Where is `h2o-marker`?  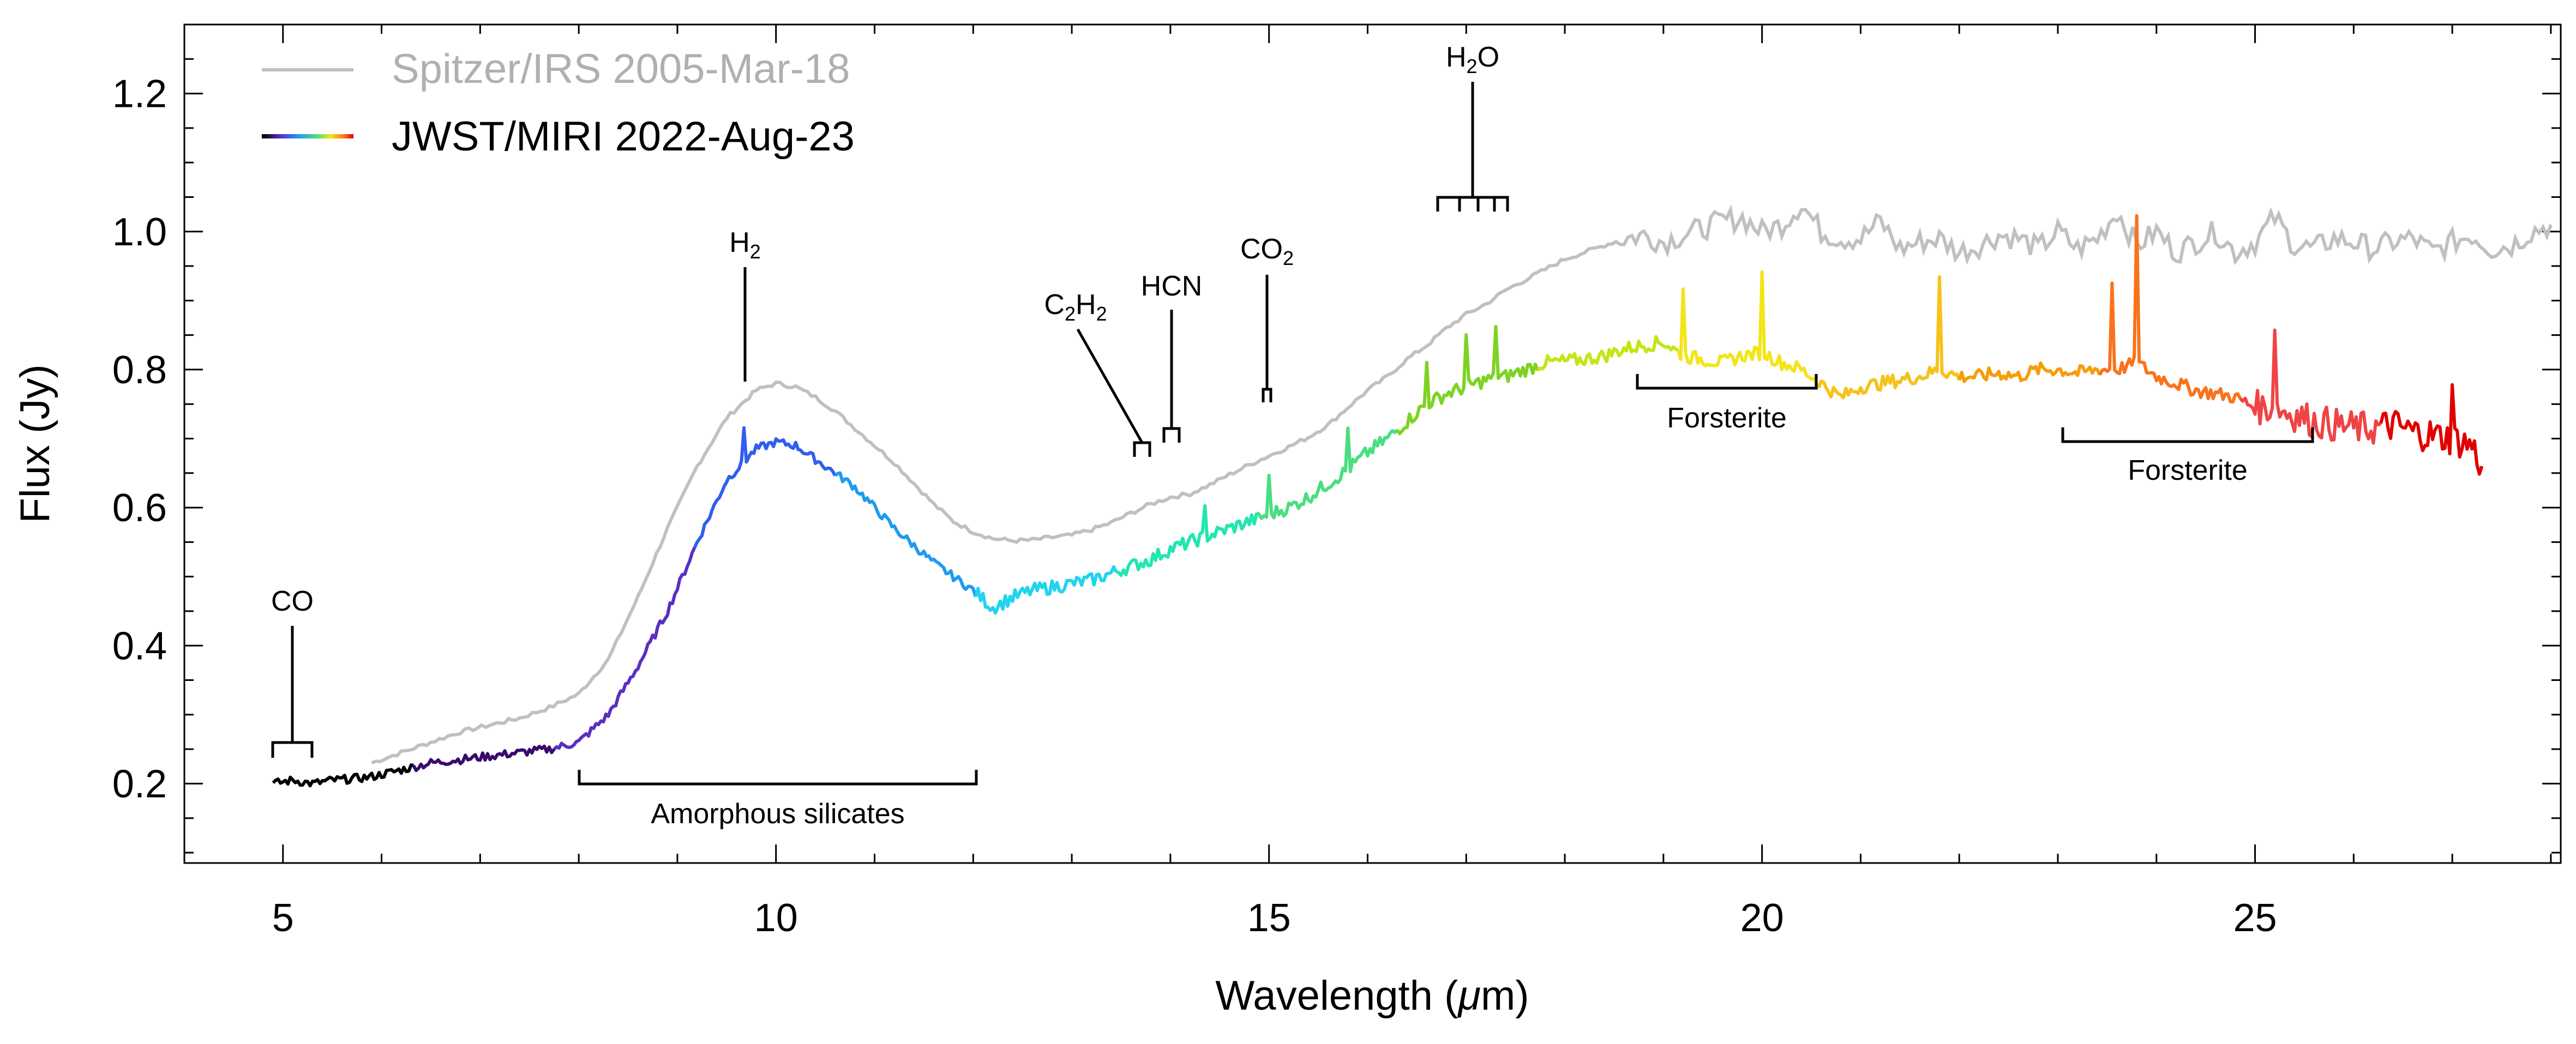
h2o-marker is located at coordinates (1472, 147).